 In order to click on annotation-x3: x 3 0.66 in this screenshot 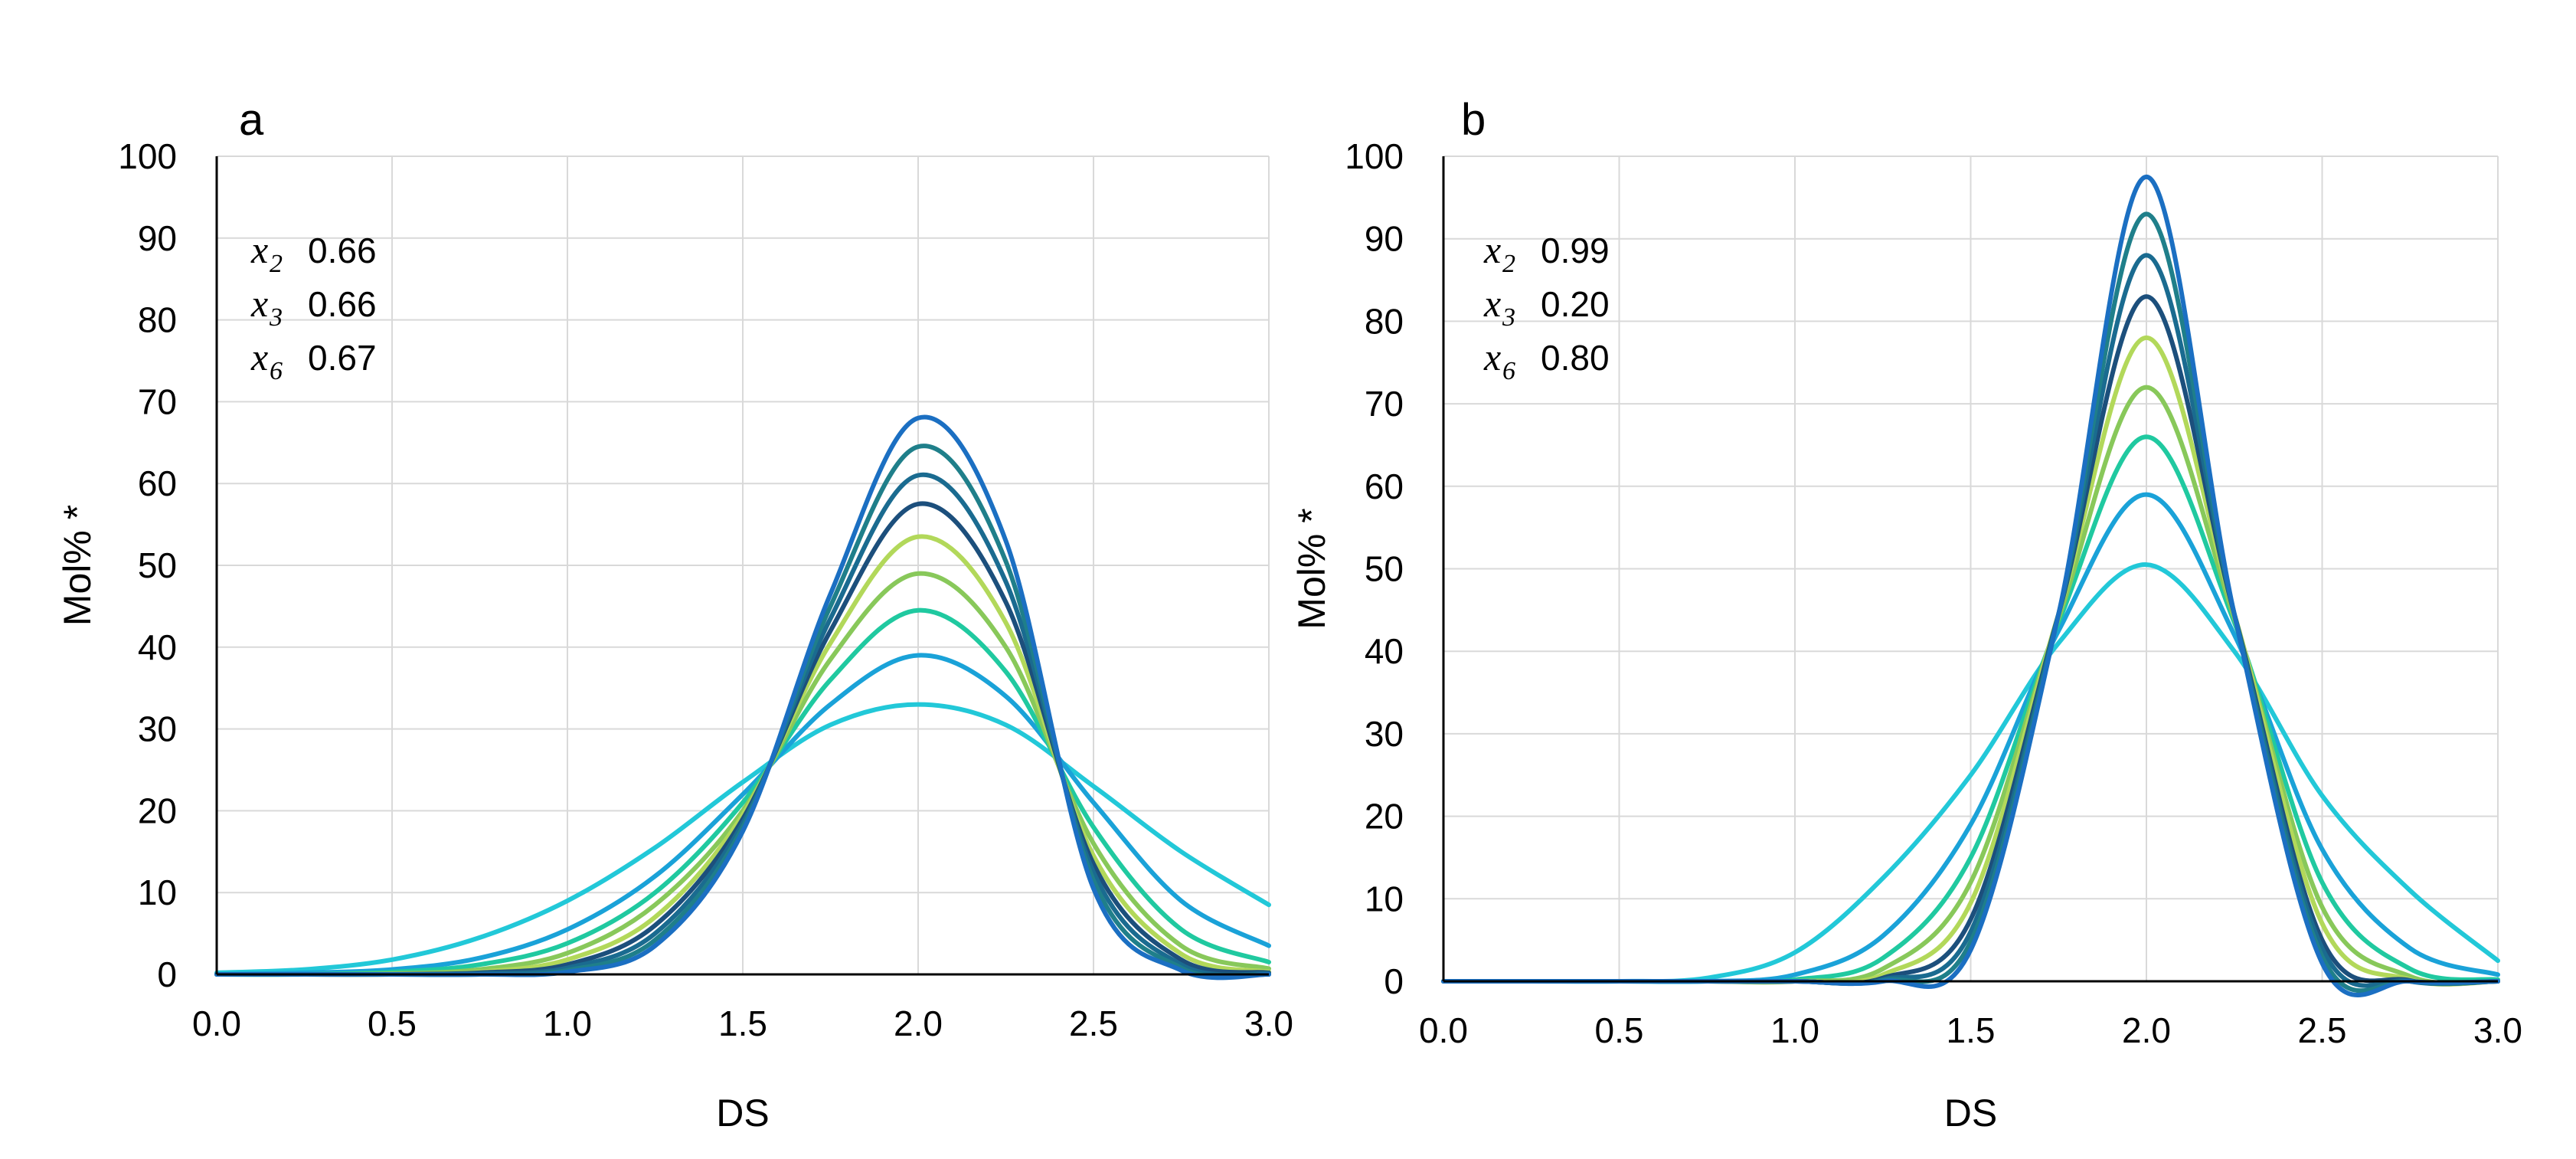, I will do `click(313, 307)`.